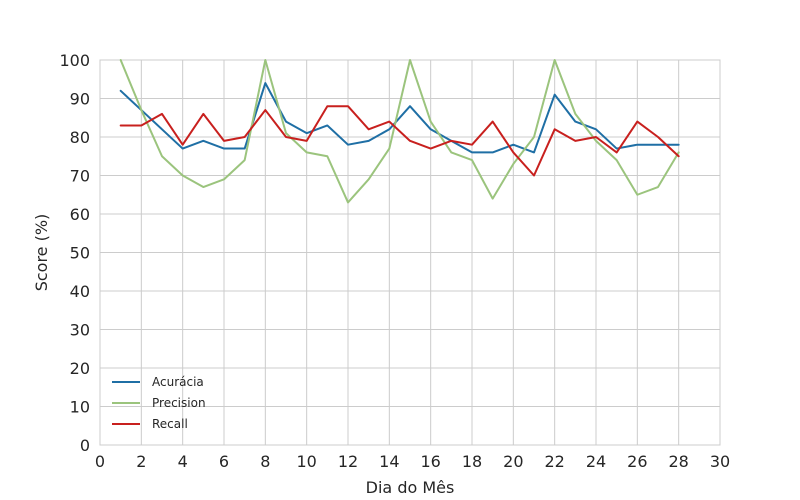 This screenshot has width=800, height=500. I want to click on x-tick-label: 22, so click(554, 461).